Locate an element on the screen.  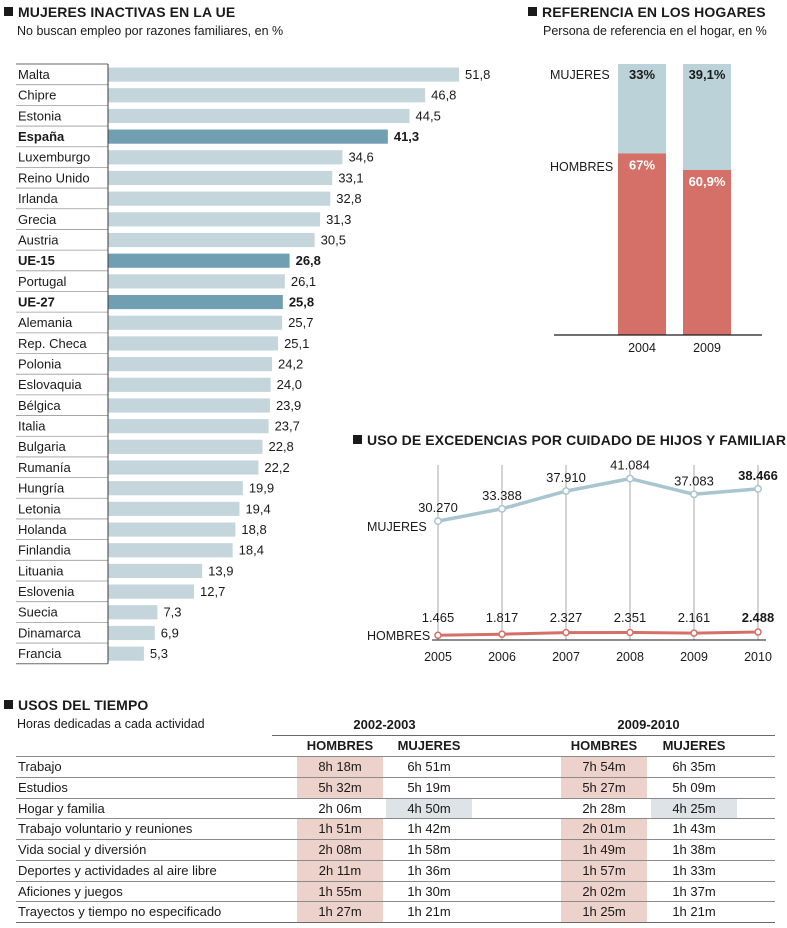
time-value: 2h 06m is located at coordinates (340, 808).